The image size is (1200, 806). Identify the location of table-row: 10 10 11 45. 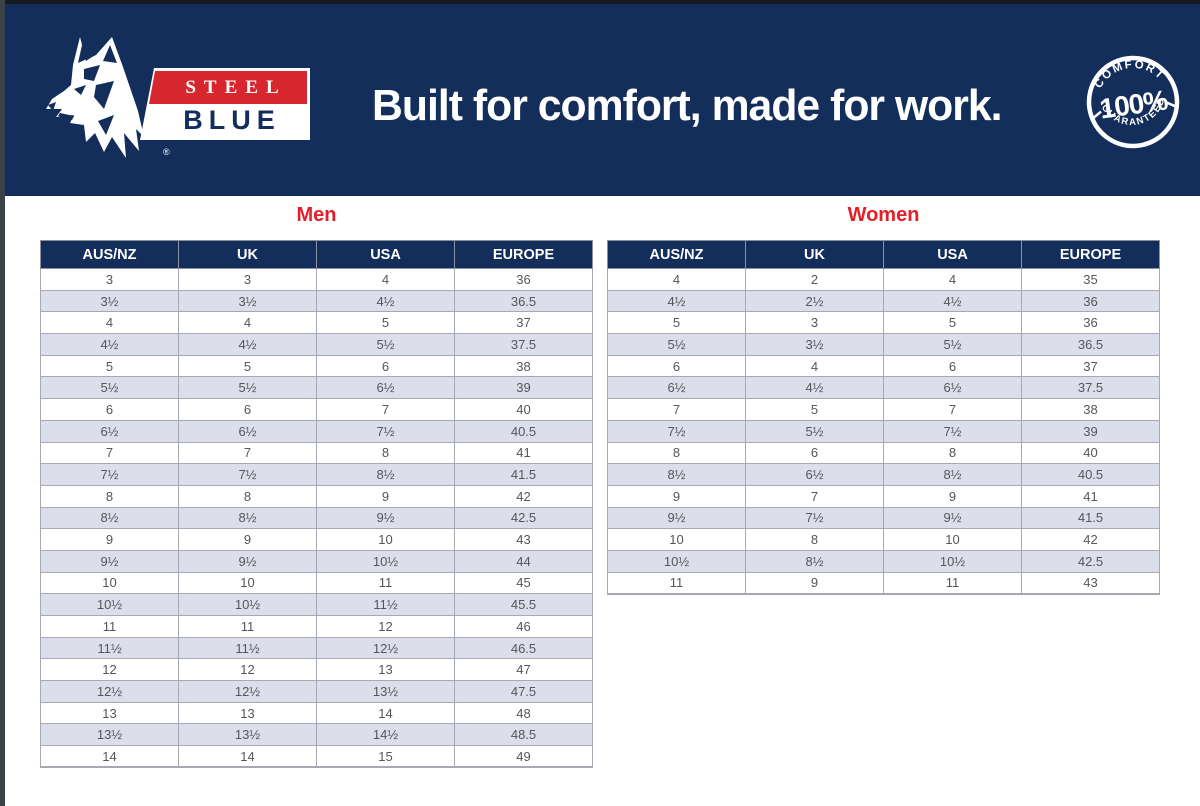
(316, 583).